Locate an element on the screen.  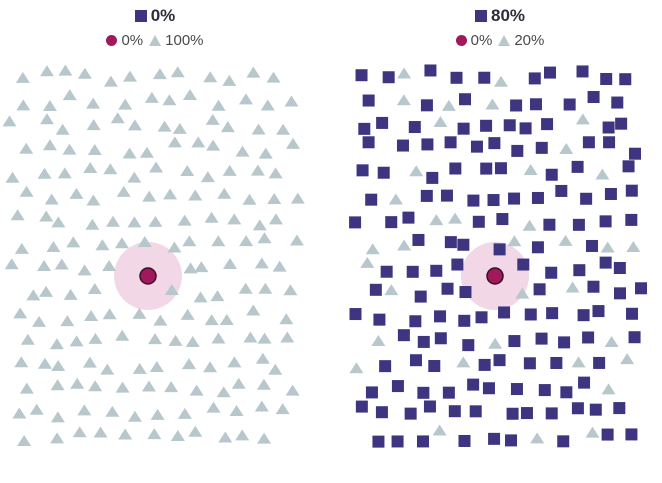
triangle-icon is located at coordinates (155, 40).